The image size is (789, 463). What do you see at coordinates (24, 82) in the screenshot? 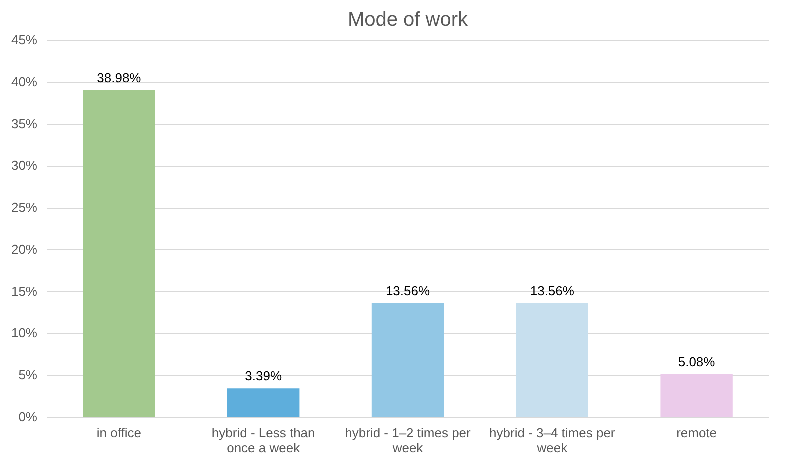
I see `y-tick-label: 40%` at bounding box center [24, 82].